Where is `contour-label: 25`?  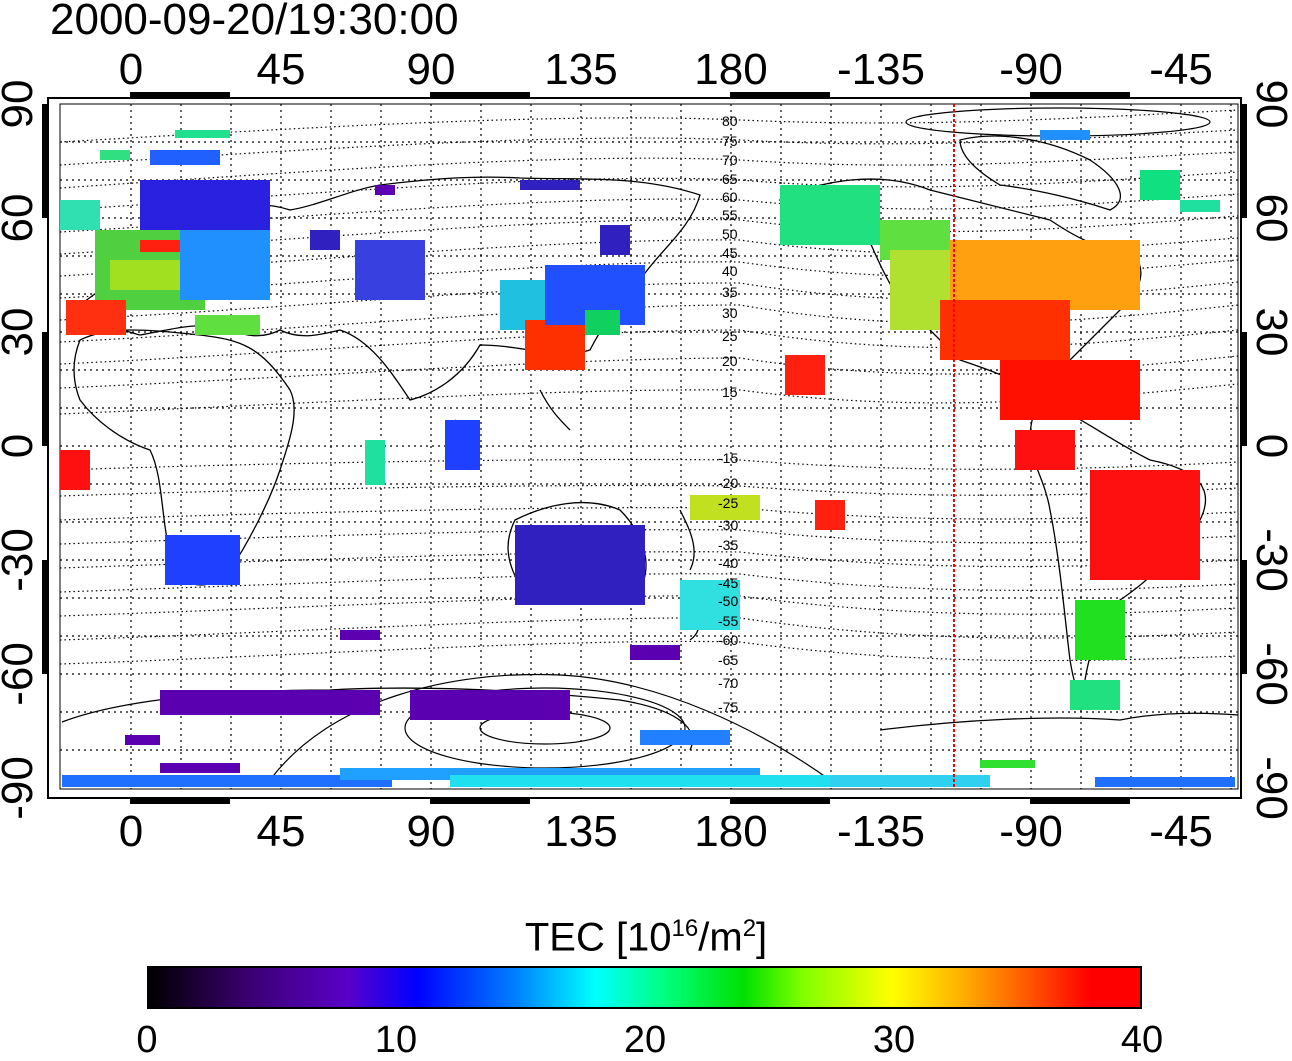 contour-label: 25 is located at coordinates (730, 336).